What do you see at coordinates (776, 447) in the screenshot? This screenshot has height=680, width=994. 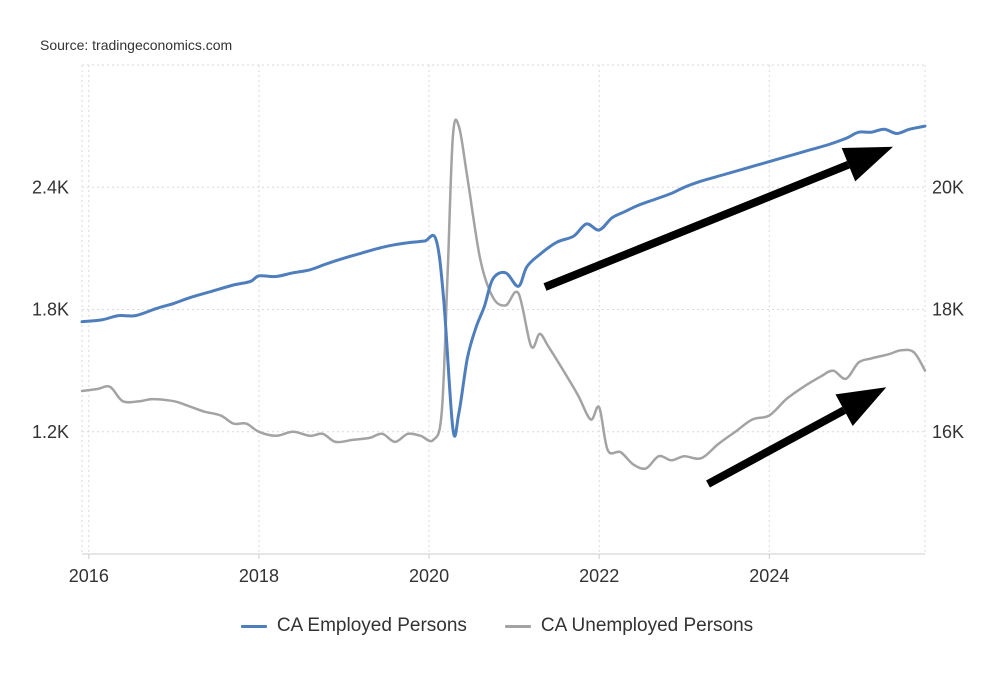 I see `arrow-up-right-lower-shaft` at bounding box center [776, 447].